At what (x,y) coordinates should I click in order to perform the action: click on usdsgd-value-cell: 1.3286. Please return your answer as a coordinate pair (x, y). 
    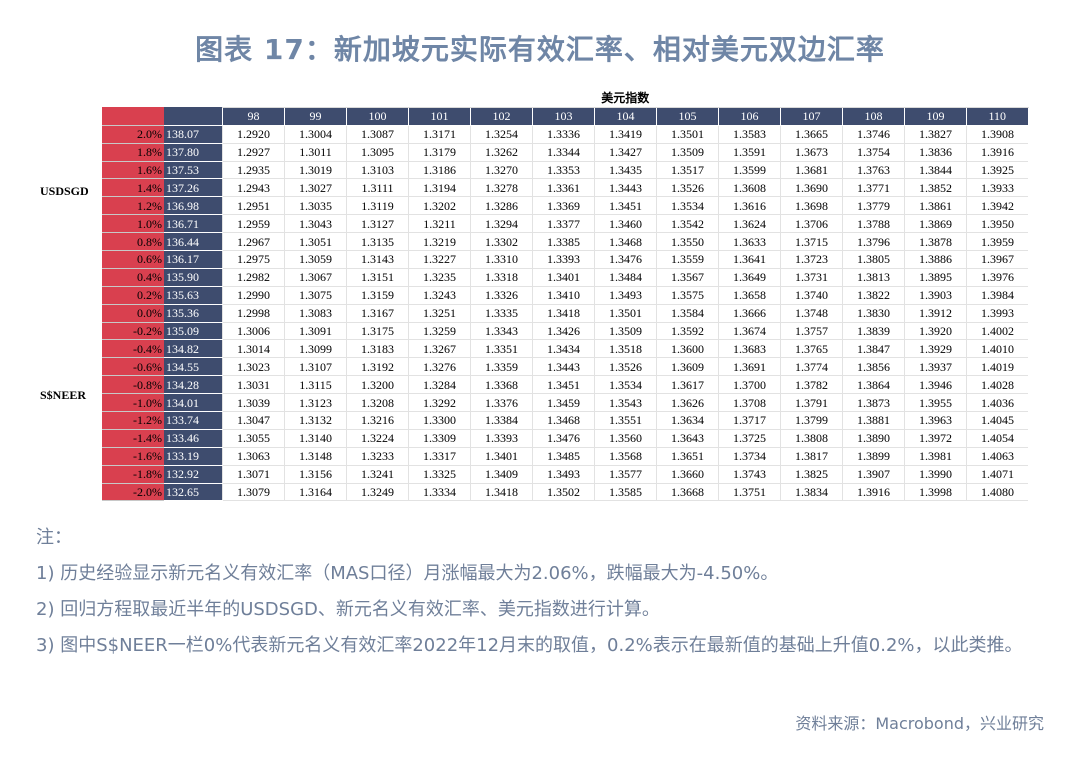
    Looking at the image, I should click on (501, 206).